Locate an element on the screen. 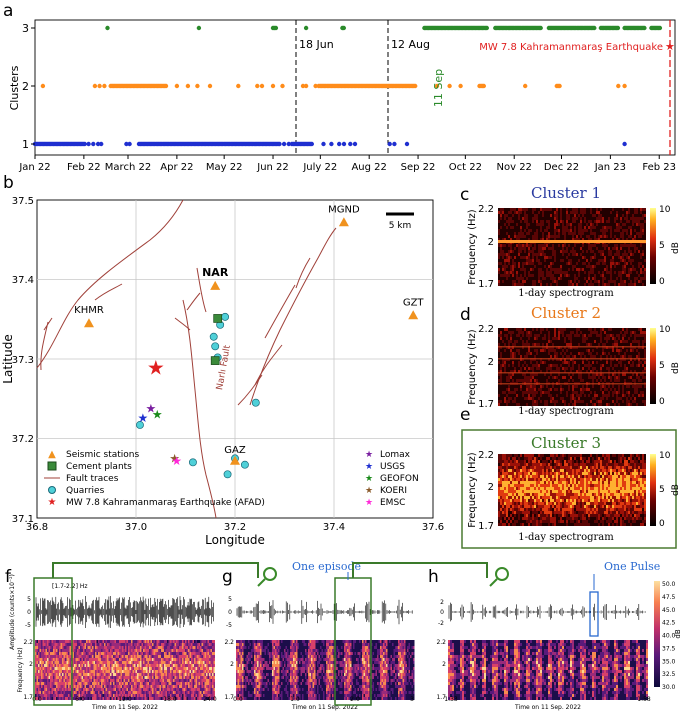 The width and height of the screenshot is (685, 716). xtick-b-3: 37.4 is located at coordinates (334, 527).